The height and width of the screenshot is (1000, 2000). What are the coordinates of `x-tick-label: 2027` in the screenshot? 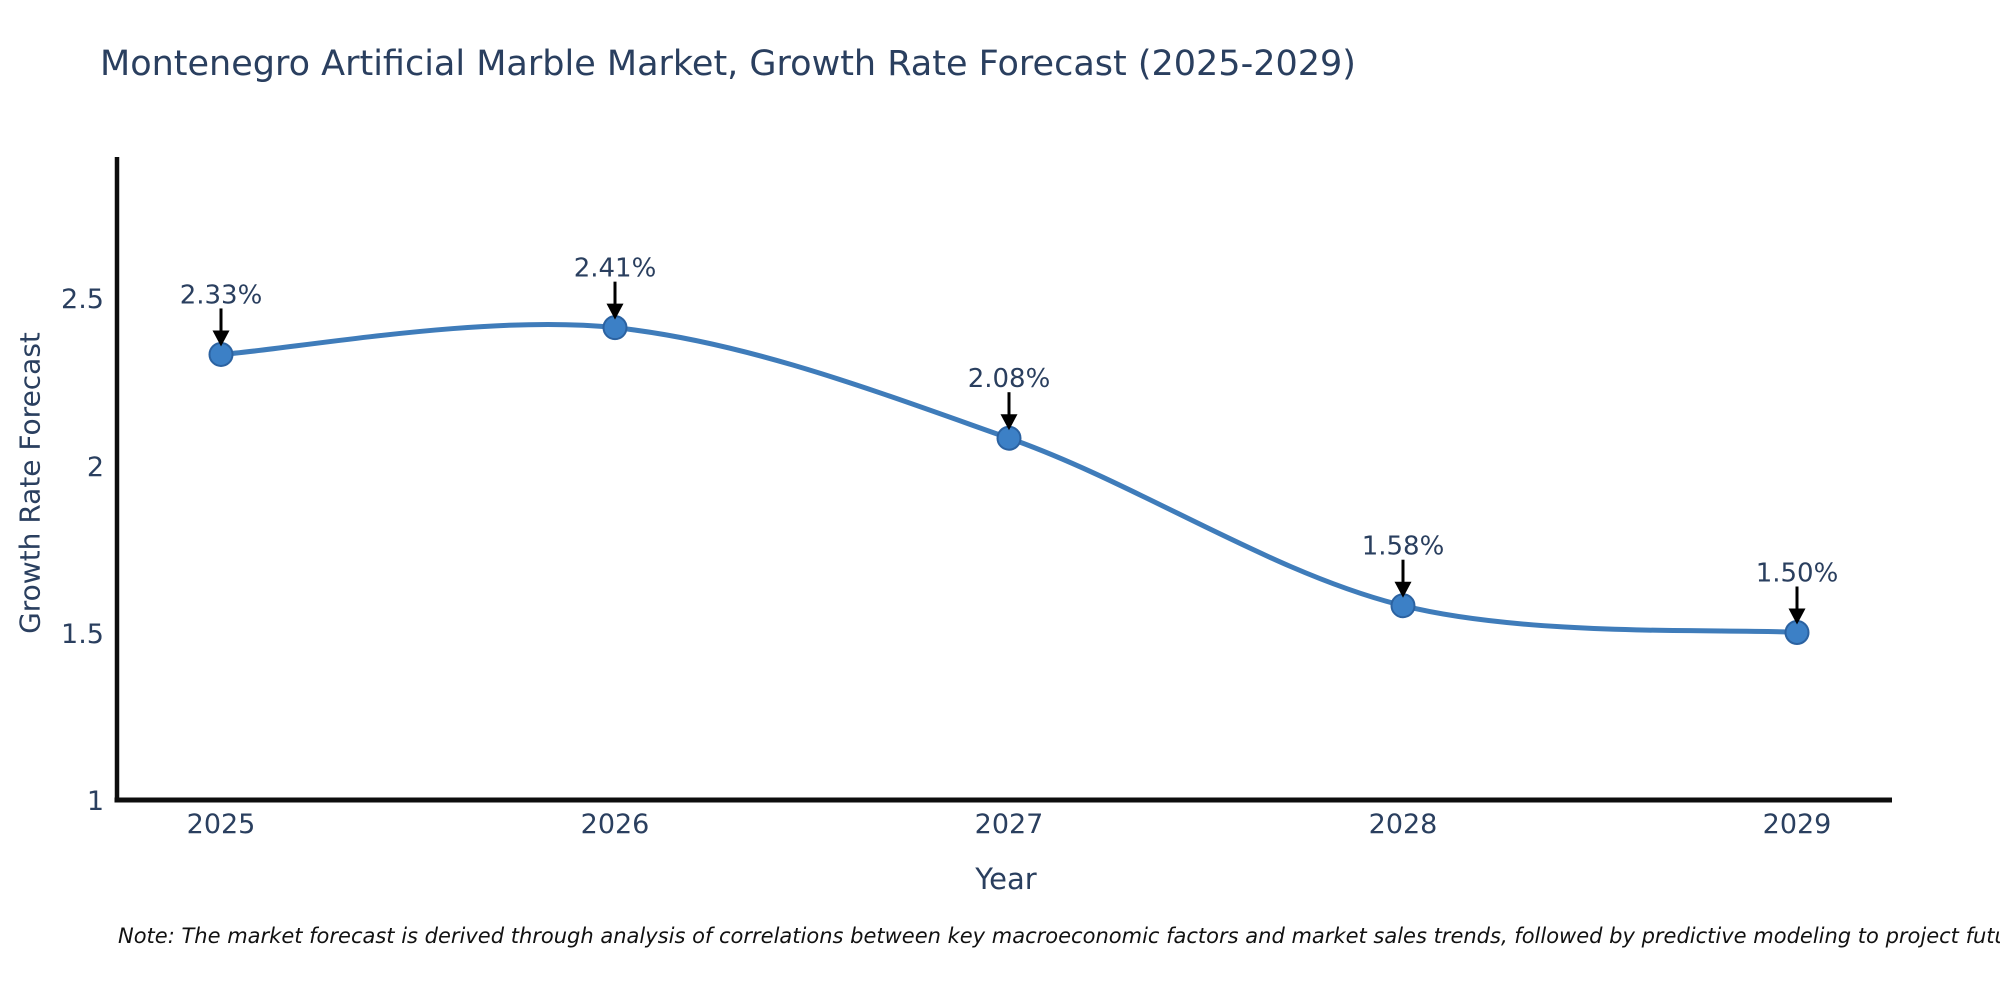 It's located at (1009, 824).